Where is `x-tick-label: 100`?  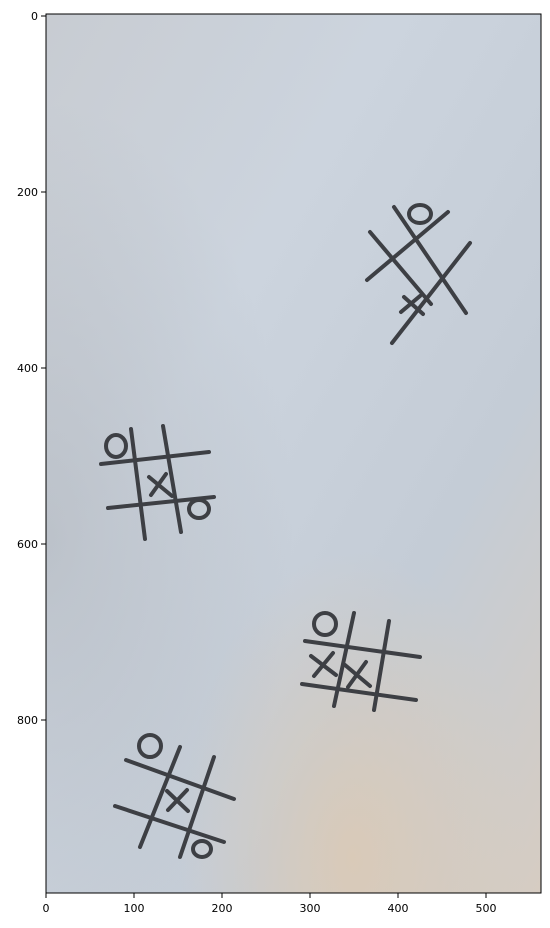
x-tick-label: 100 is located at coordinates (134, 908).